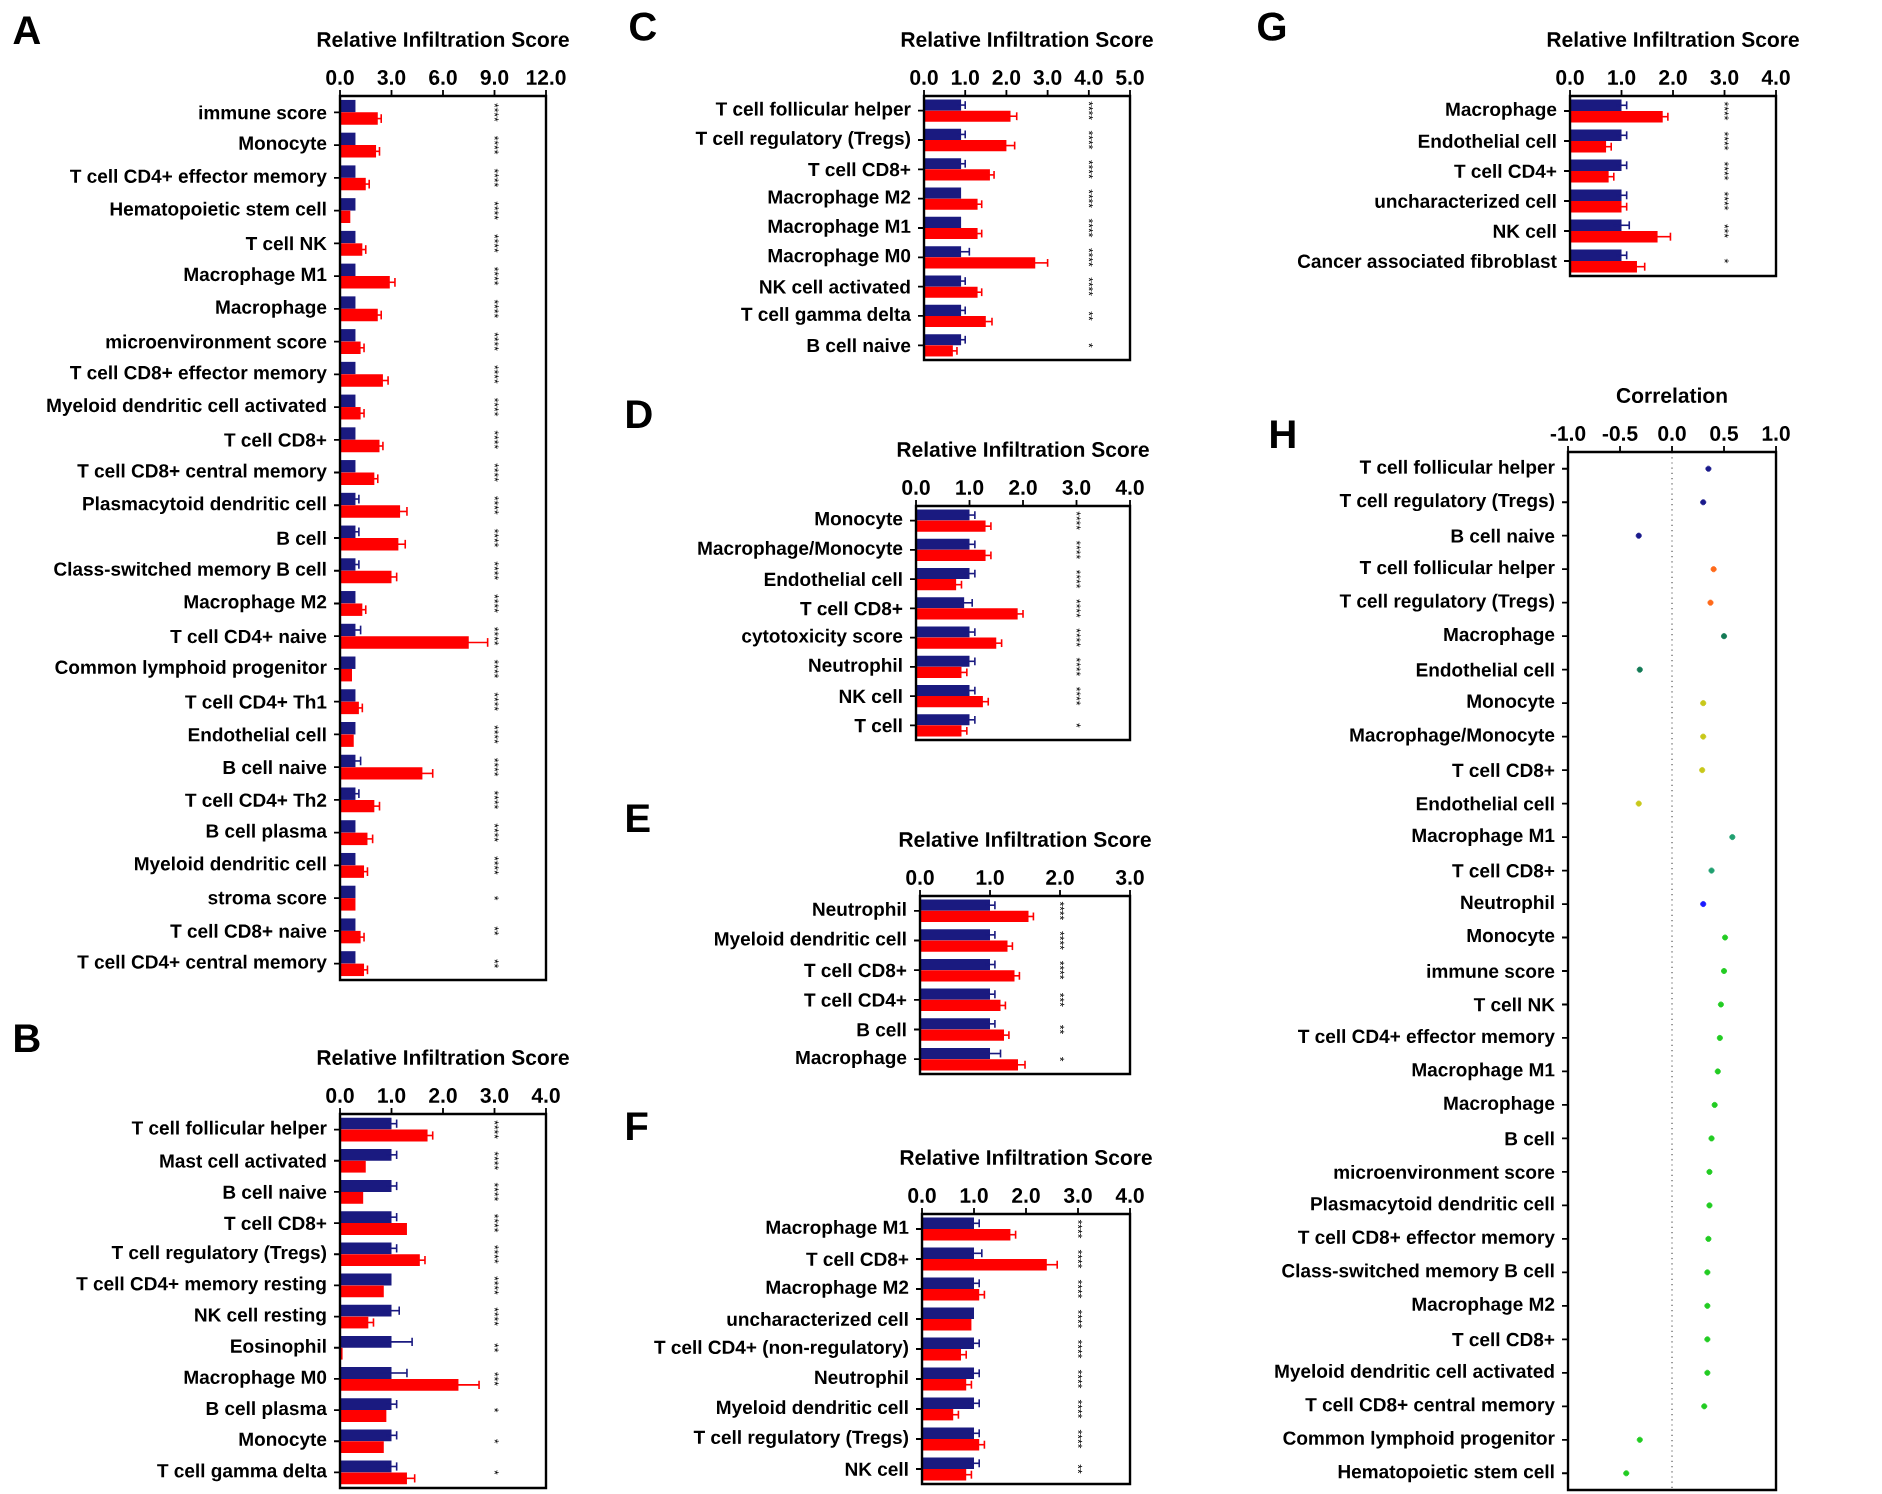 The image size is (1882, 1494). I want to click on chart-title: Relative Infiltration Score, so click(1673, 39).